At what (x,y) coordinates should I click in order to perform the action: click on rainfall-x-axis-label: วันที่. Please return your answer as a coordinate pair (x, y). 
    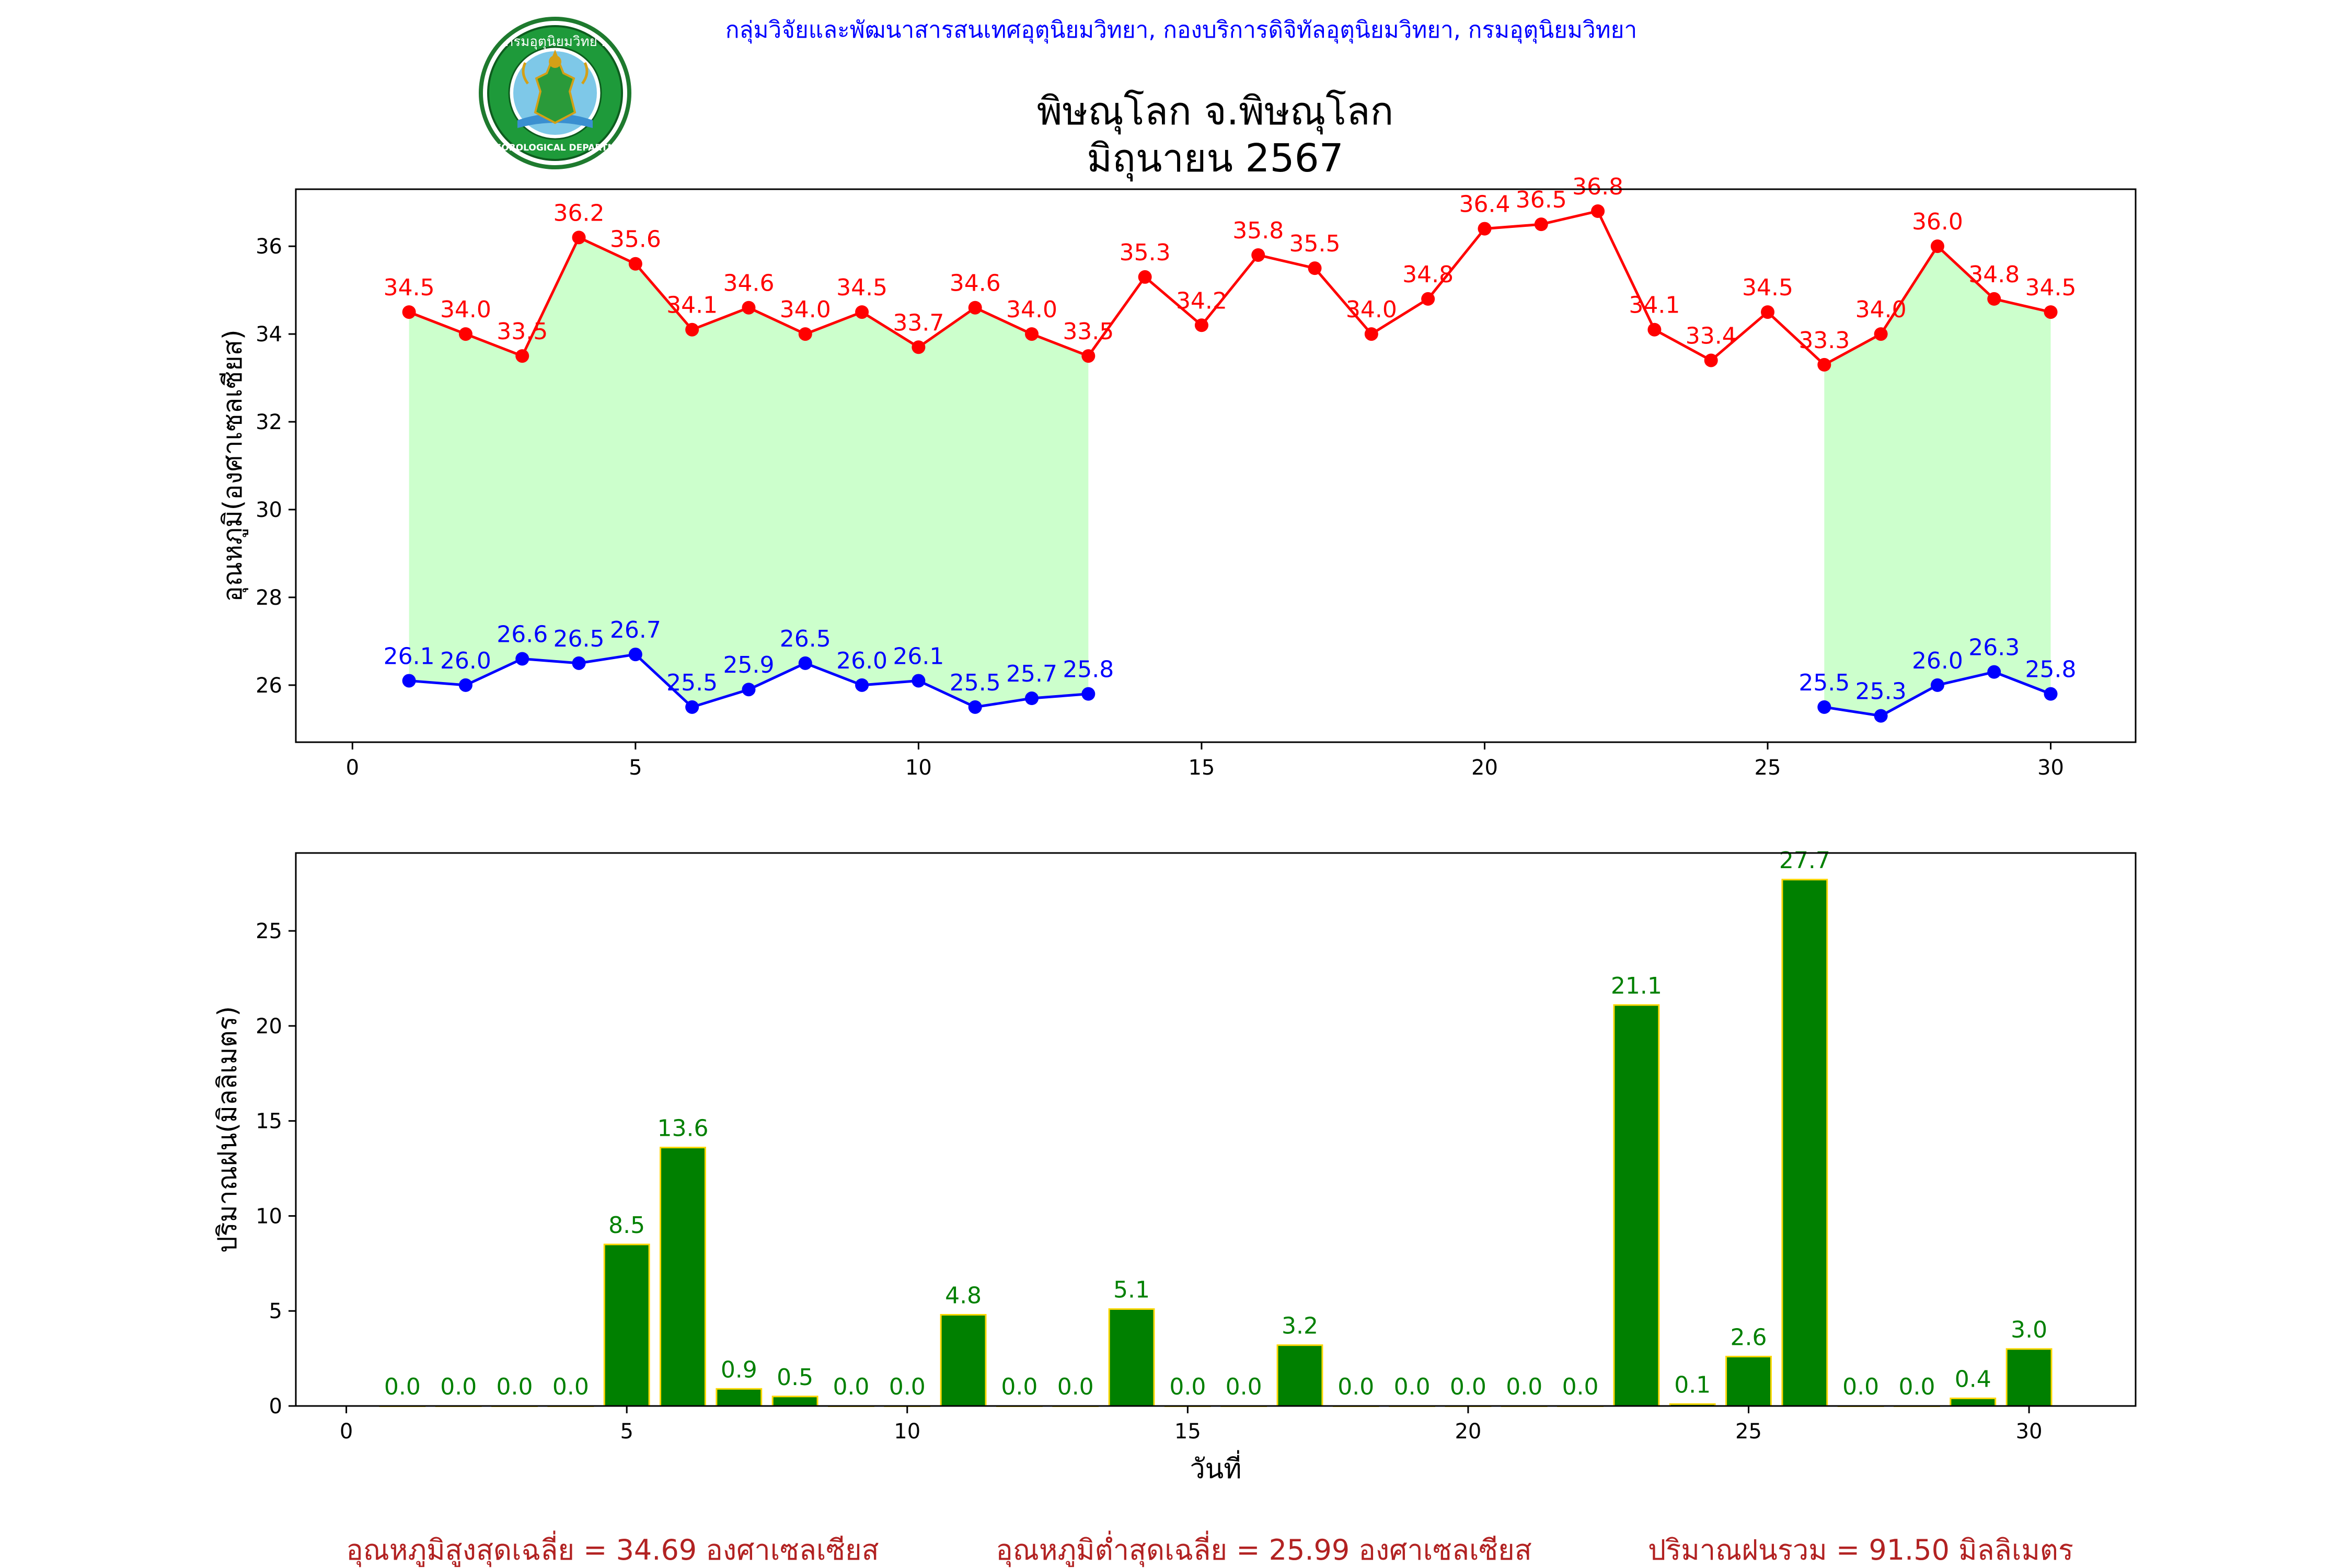
    Looking at the image, I should click on (1215, 1467).